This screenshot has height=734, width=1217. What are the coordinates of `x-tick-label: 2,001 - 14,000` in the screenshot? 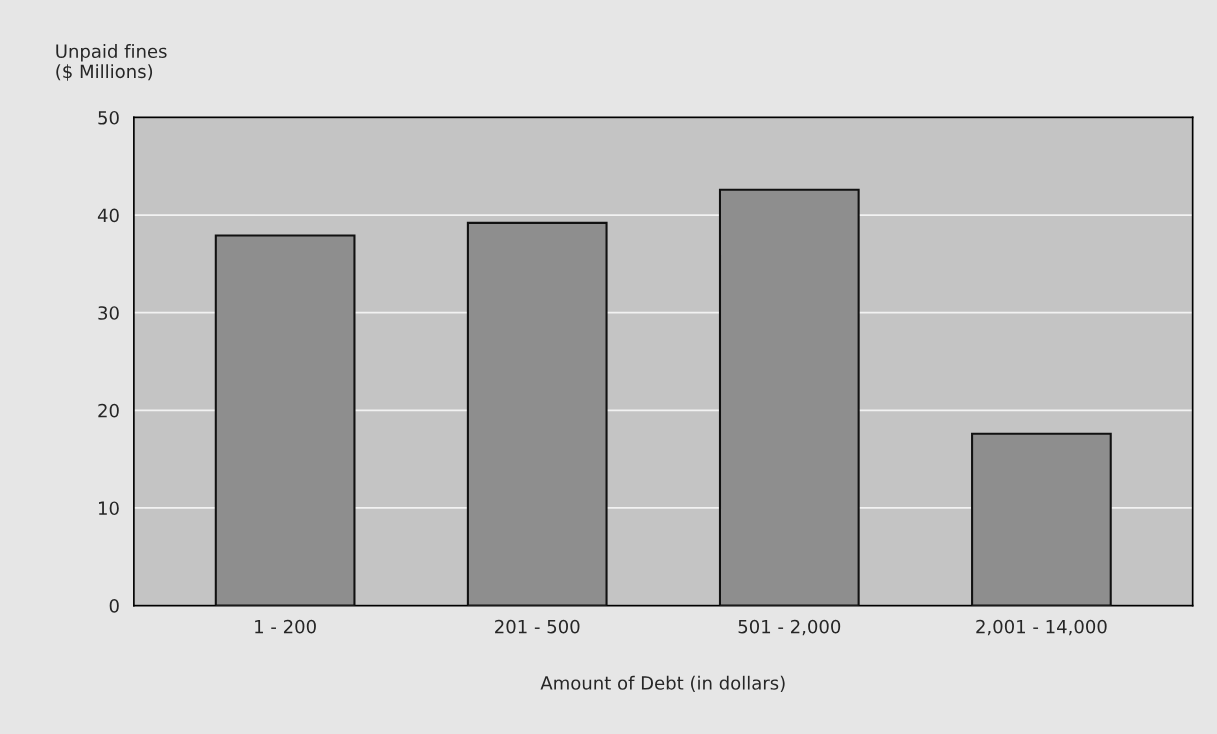 It's located at (1041, 627).